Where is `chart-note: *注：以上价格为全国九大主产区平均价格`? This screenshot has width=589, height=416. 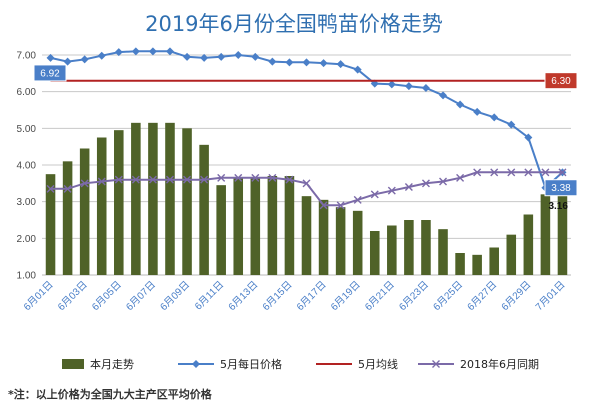
chart-note: *注：以上价格为全国九大主产区平均价格 is located at coordinates (110, 394).